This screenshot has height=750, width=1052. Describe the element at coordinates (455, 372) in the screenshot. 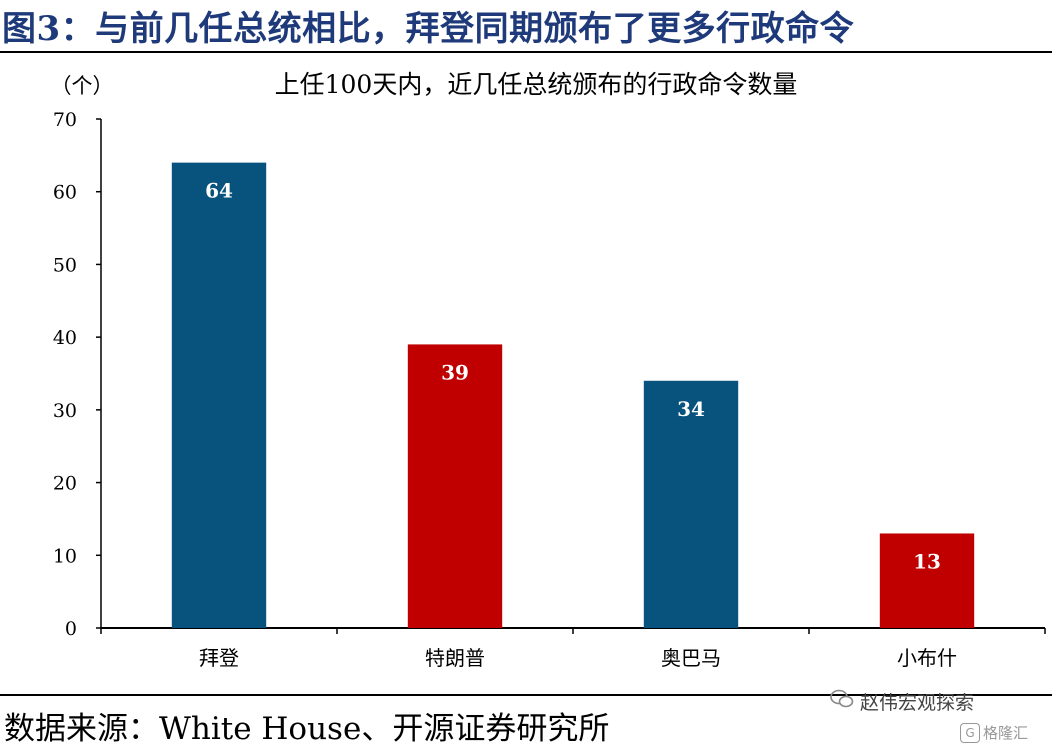

I see `data-label: 39` at that location.